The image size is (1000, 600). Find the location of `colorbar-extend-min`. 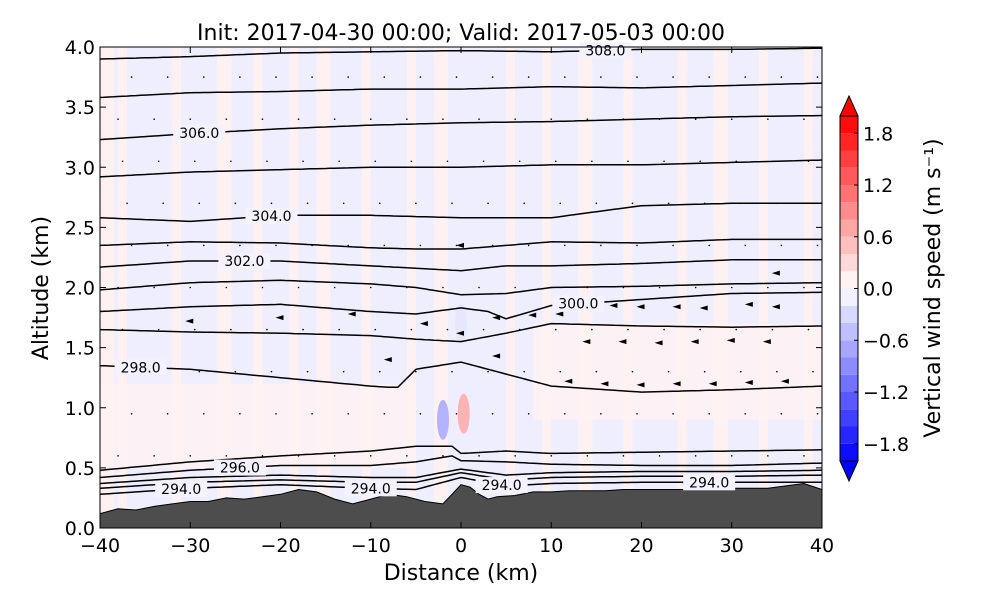

colorbar-extend-min is located at coordinates (849, 471).